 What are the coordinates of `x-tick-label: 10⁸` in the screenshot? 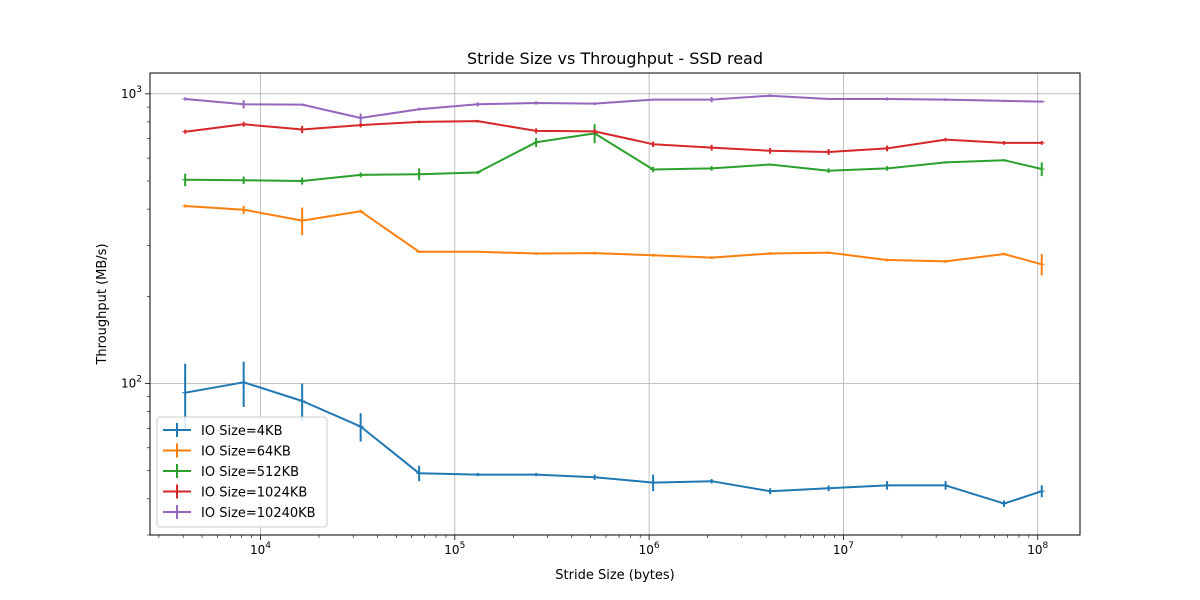 It's located at (1037, 549).